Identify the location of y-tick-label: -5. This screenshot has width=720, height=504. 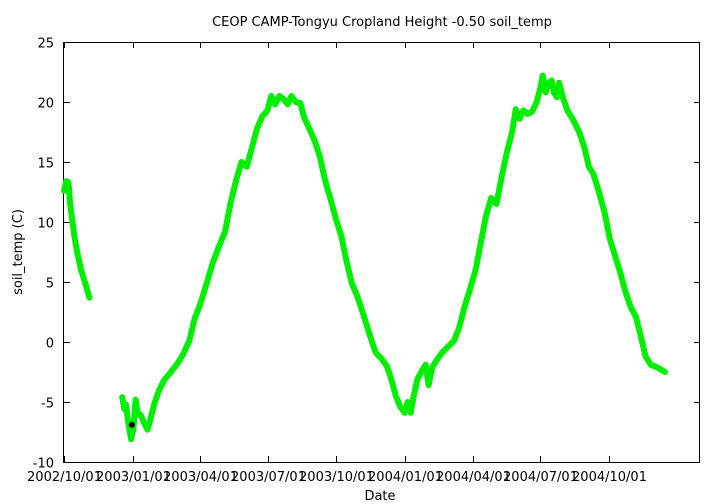
(47, 404).